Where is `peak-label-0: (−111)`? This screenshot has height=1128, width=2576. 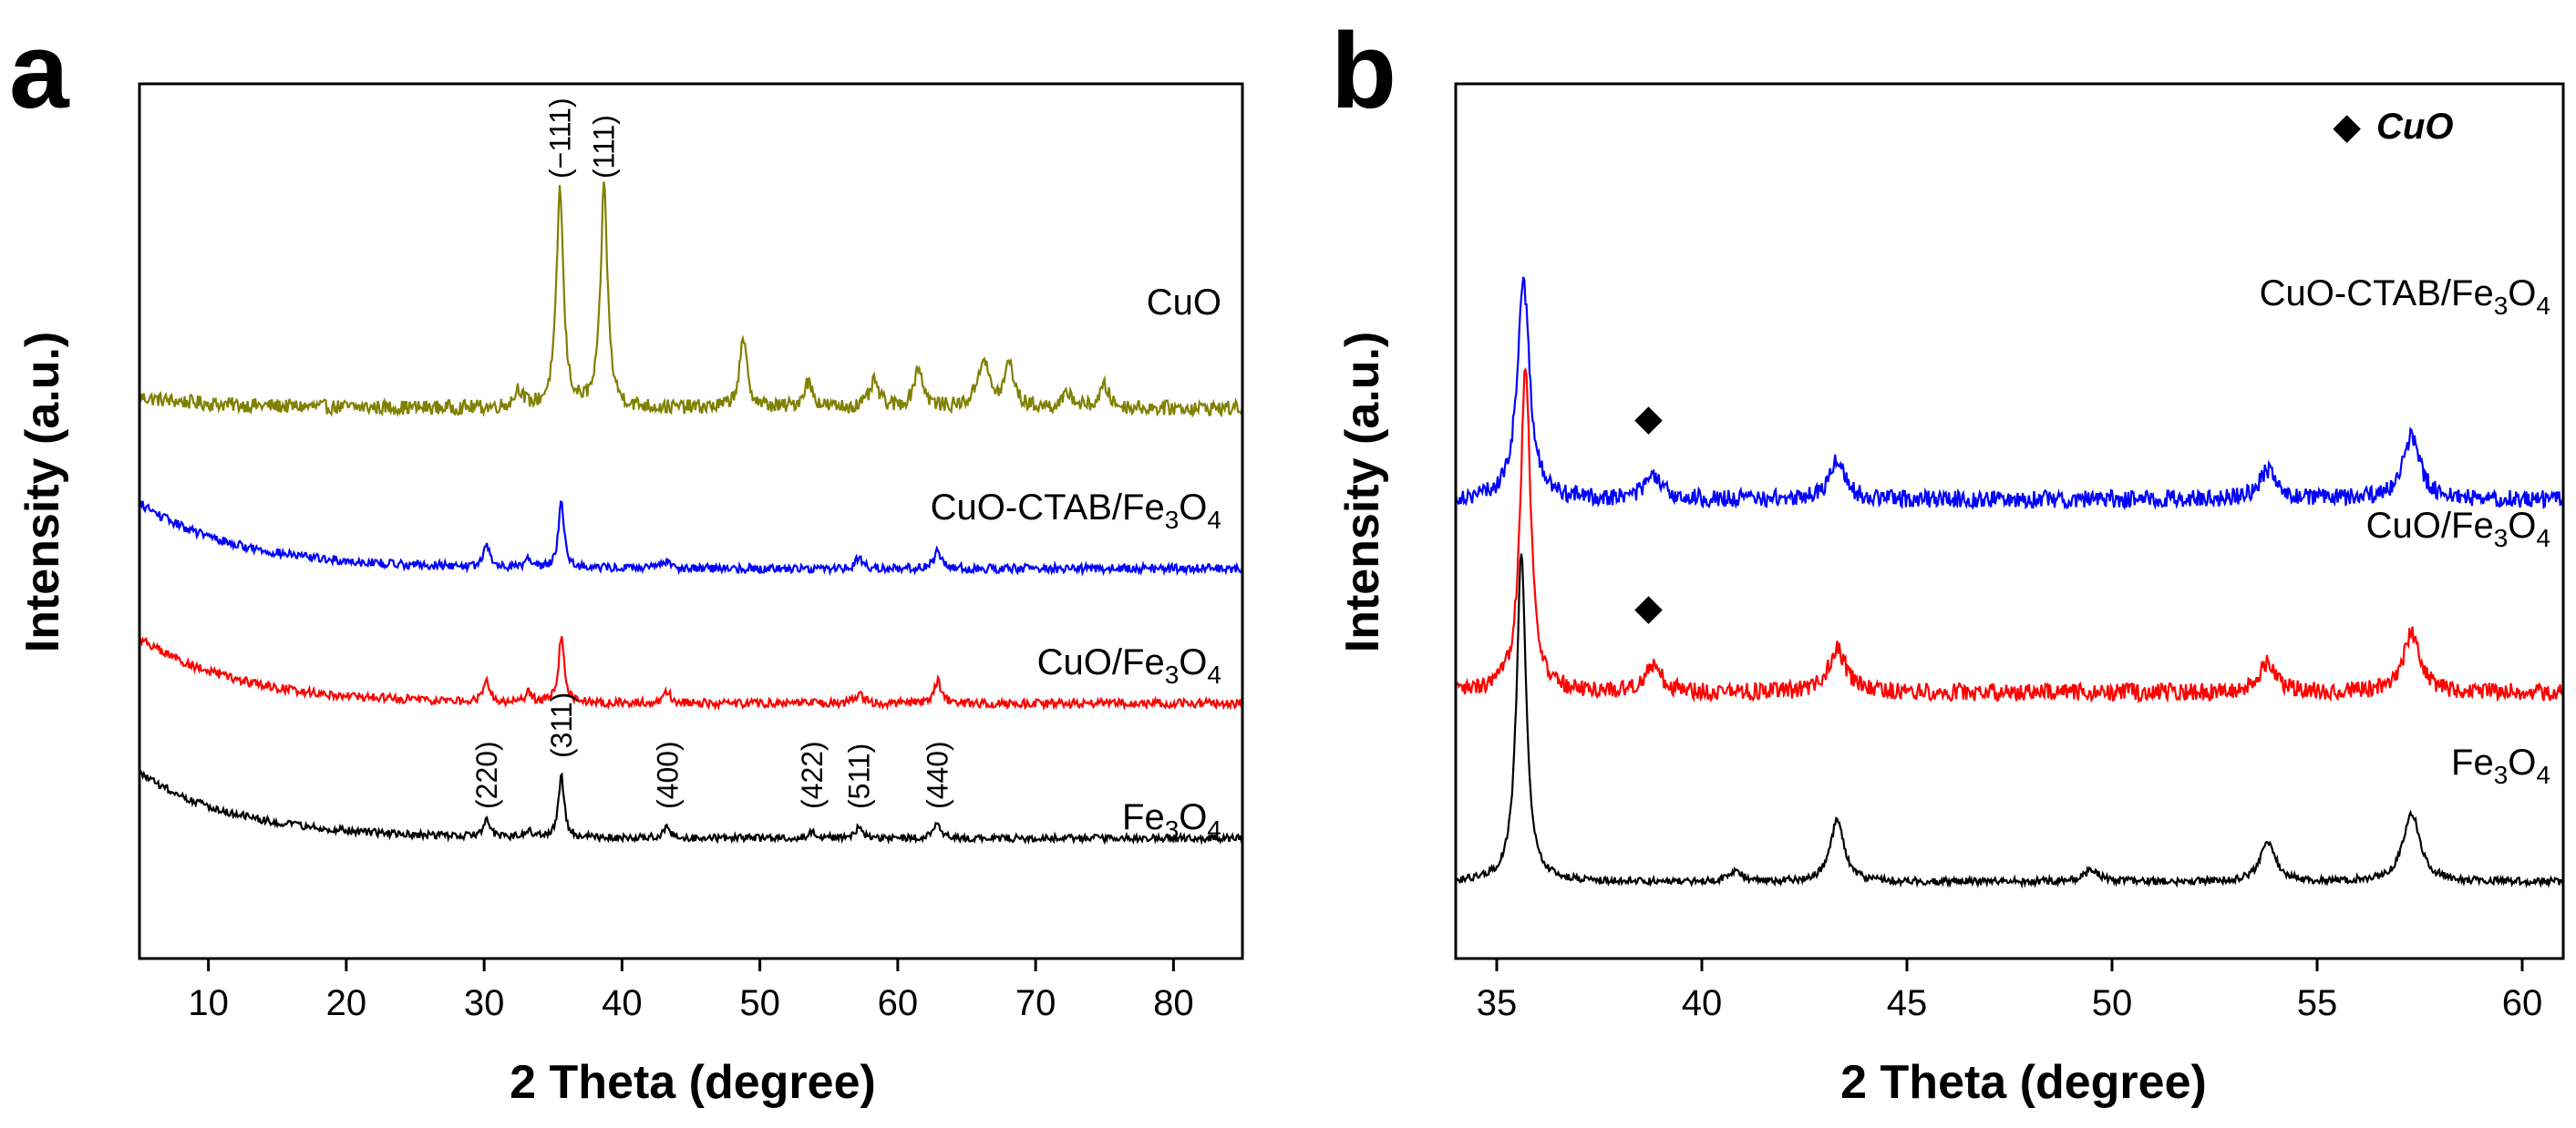
peak-label-0: (−111) is located at coordinates (559, 138).